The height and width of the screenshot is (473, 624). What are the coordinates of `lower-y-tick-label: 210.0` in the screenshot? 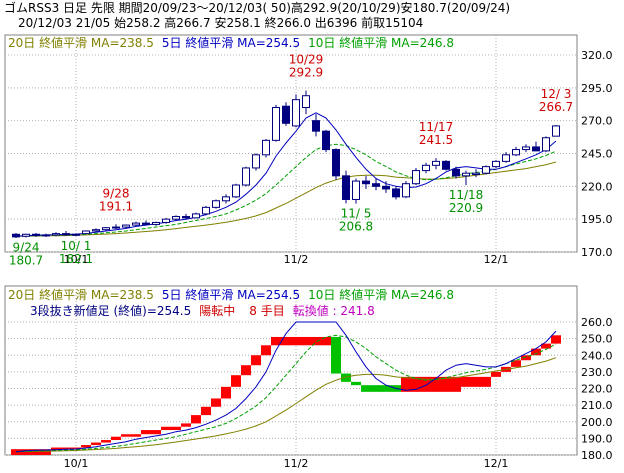 It's located at (597, 405).